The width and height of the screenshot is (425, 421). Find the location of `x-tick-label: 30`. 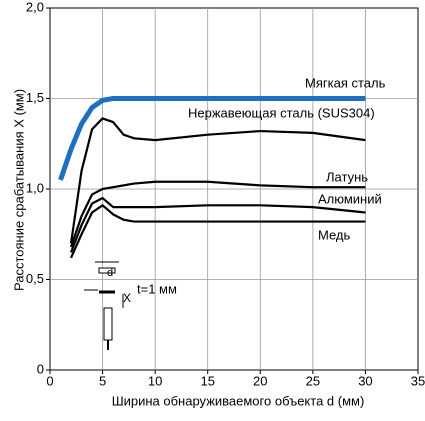

x-tick-label: 30 is located at coordinates (365, 380).